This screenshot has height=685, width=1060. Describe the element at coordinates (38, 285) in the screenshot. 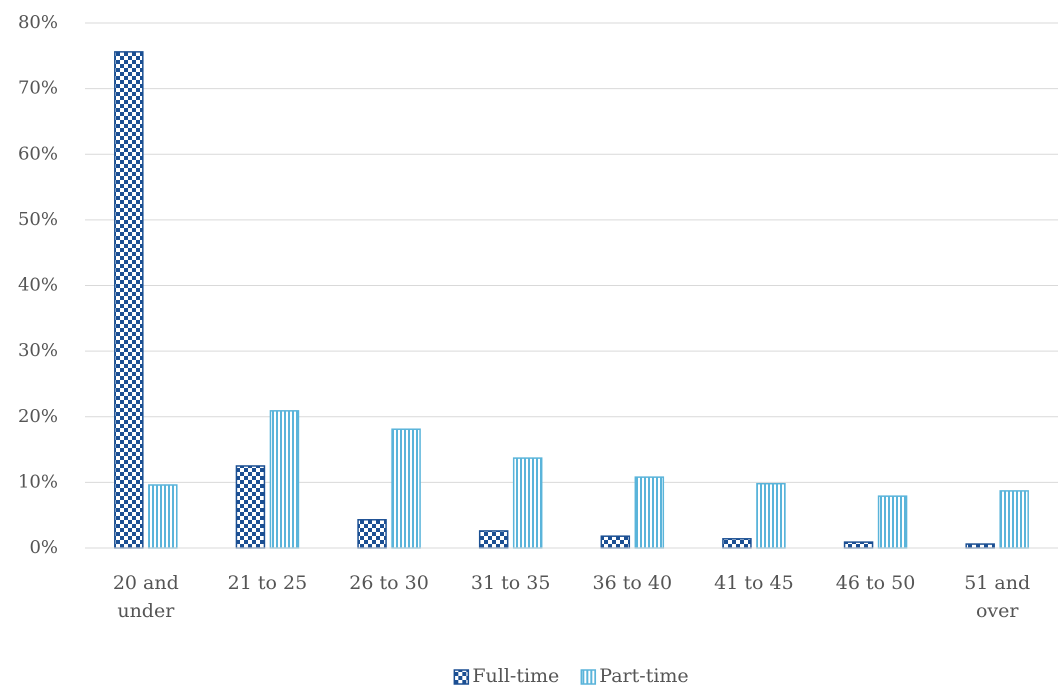

I see `y-tick-label: 40%` at that location.